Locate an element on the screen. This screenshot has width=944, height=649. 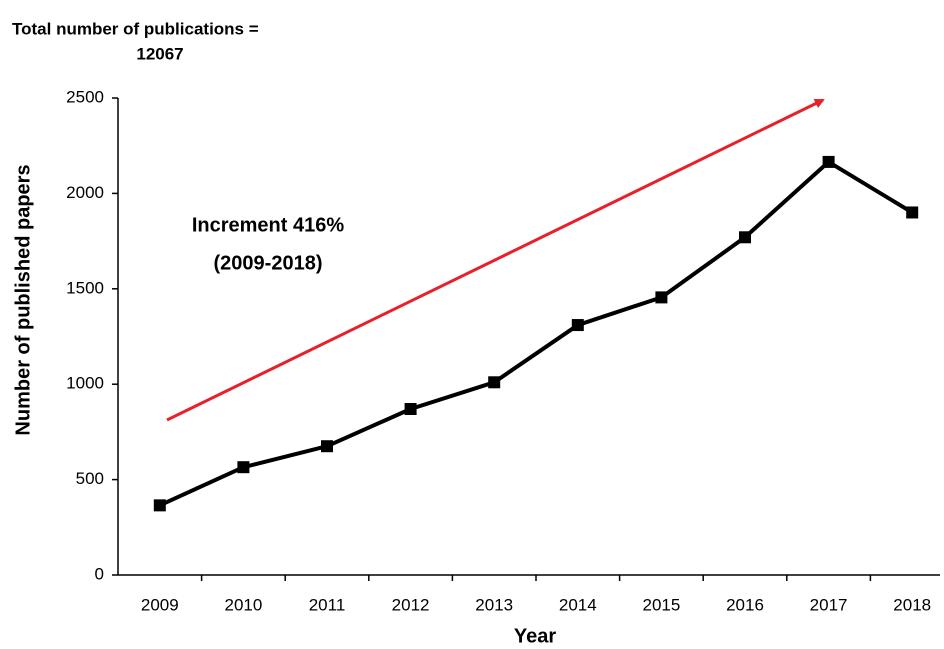
annotation: (2009-2018) is located at coordinates (268, 263).